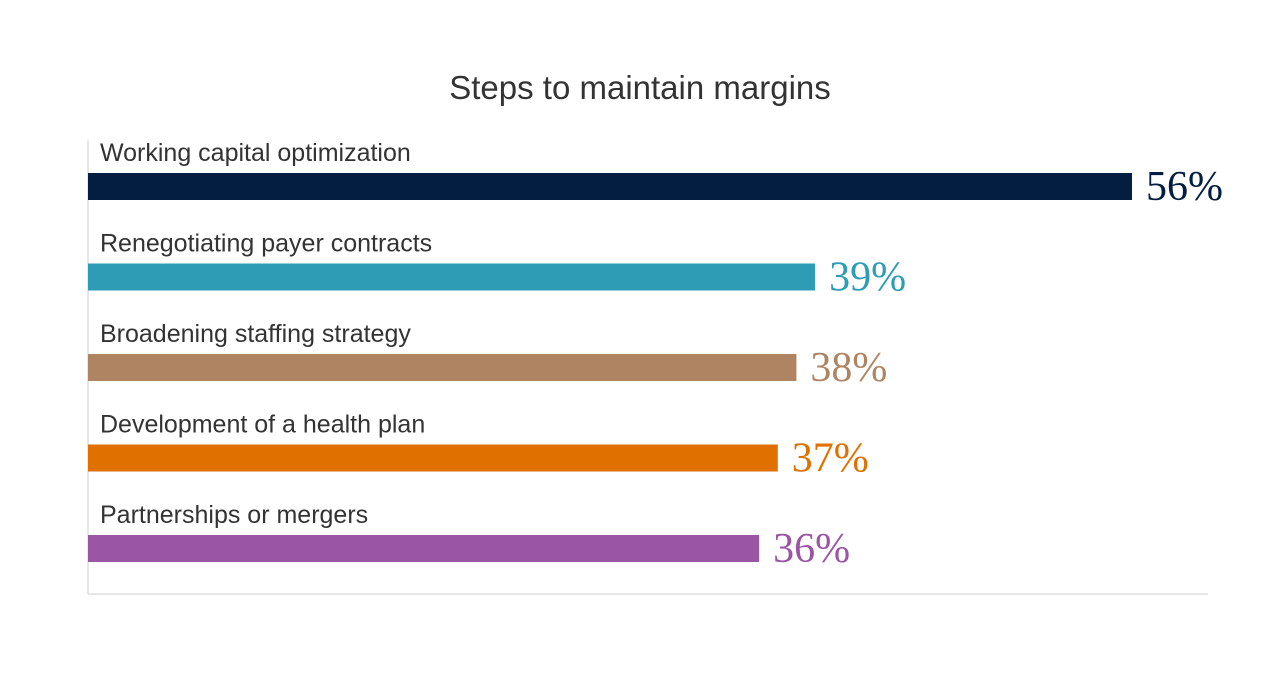  What do you see at coordinates (1184, 187) in the screenshot?
I see `value-label: 56%` at bounding box center [1184, 187].